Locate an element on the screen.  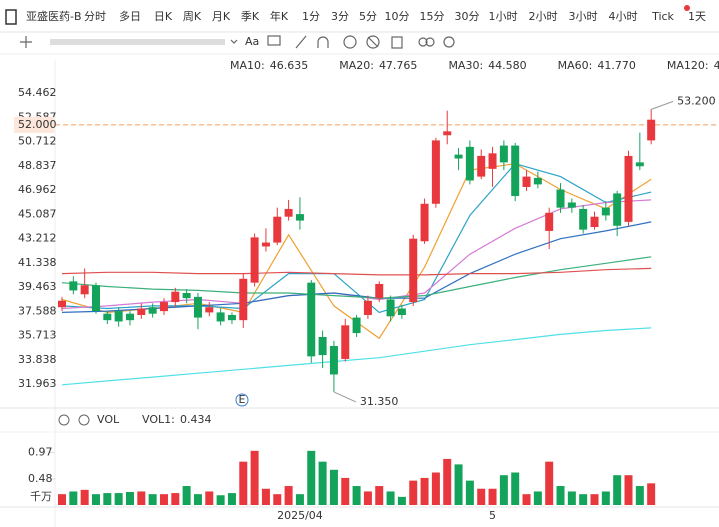
vol-settings is located at coordinates (64, 420).